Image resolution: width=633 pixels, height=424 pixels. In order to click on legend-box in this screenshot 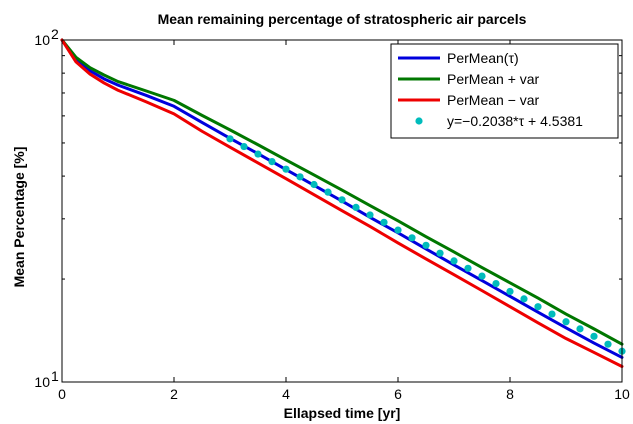, I will do `click(504, 91)`.